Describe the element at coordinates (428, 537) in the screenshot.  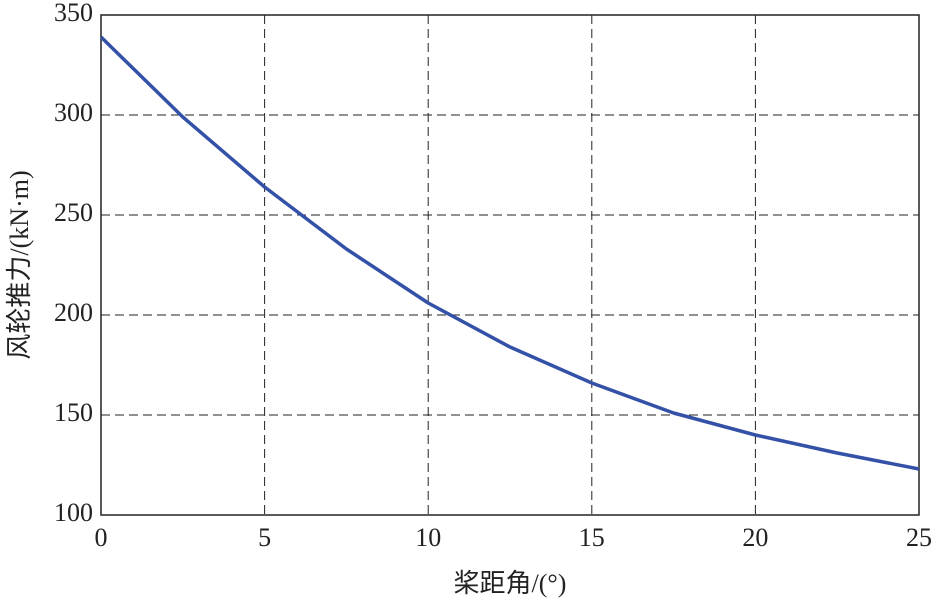
I see `x-tick-label: 10` at that location.